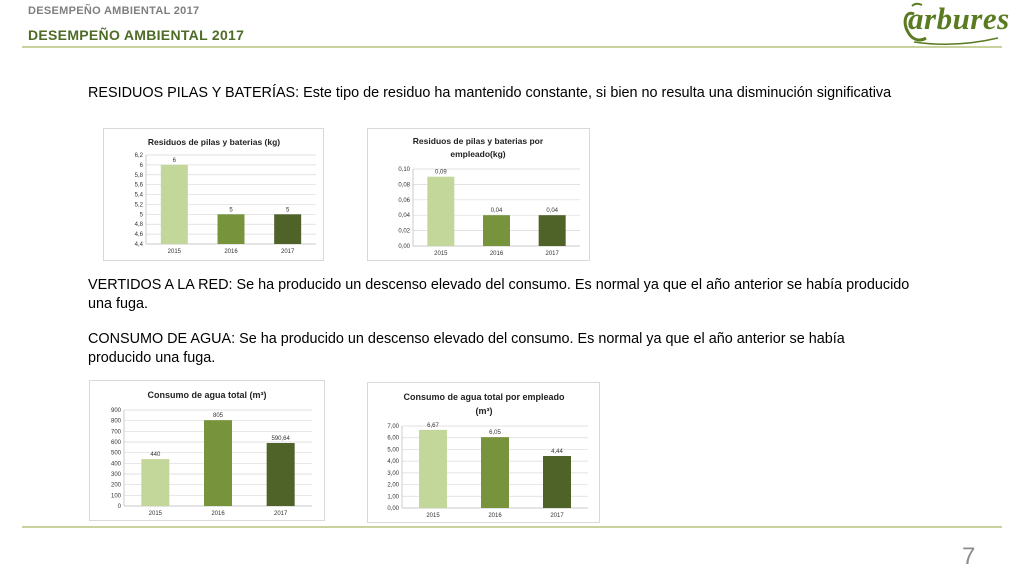 This screenshot has width=1024, height=576. What do you see at coordinates (139, 176) in the screenshot?
I see `y-tick-label: 5,8` at bounding box center [139, 176].